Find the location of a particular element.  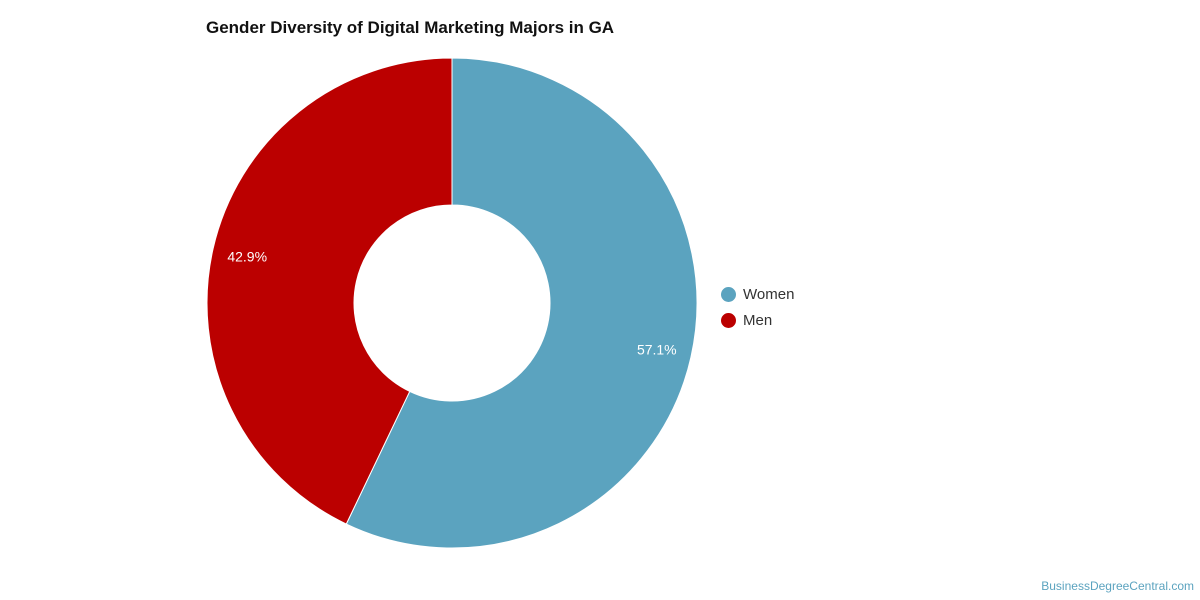

legend: Women Men is located at coordinates (757, 307).